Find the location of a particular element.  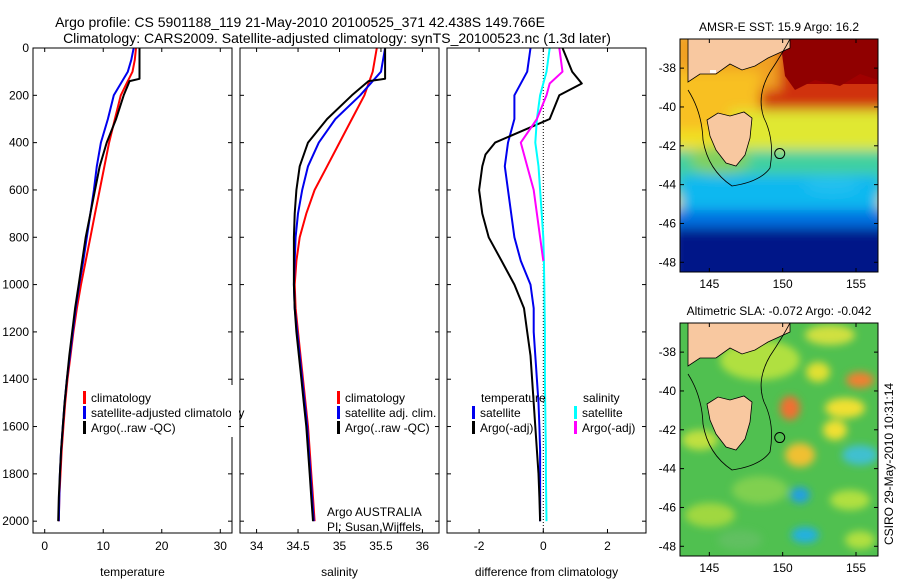

legend-text-satellite-adj: satellite adj. clim. is located at coordinates (390, 413).